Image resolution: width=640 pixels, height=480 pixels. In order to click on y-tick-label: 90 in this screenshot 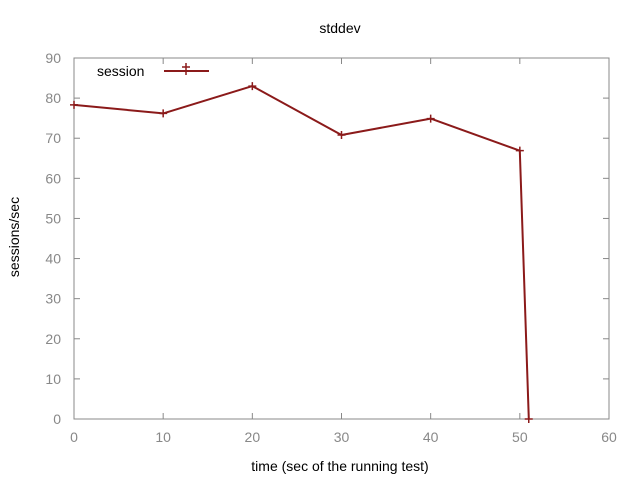, I will do `click(53, 58)`.